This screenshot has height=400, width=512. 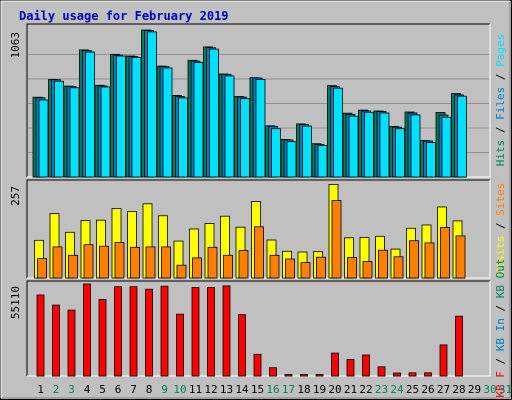 What do you see at coordinates (133, 389) in the screenshot?
I see `x-tick-label: 7` at bounding box center [133, 389].